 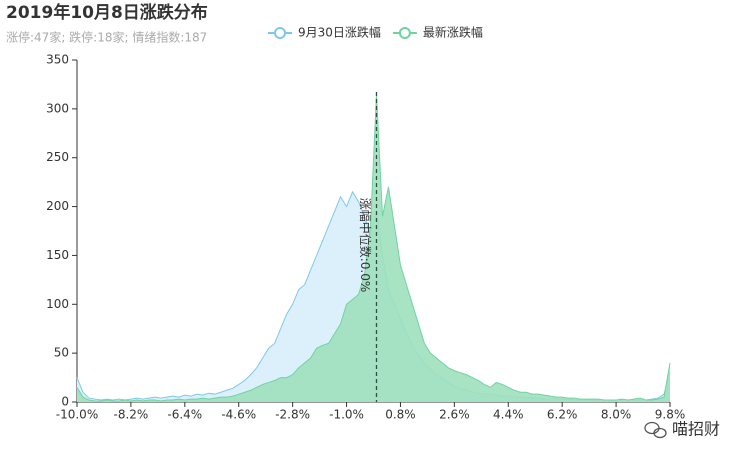 I want to click on y-tick-label: 350, so click(x=57, y=60).